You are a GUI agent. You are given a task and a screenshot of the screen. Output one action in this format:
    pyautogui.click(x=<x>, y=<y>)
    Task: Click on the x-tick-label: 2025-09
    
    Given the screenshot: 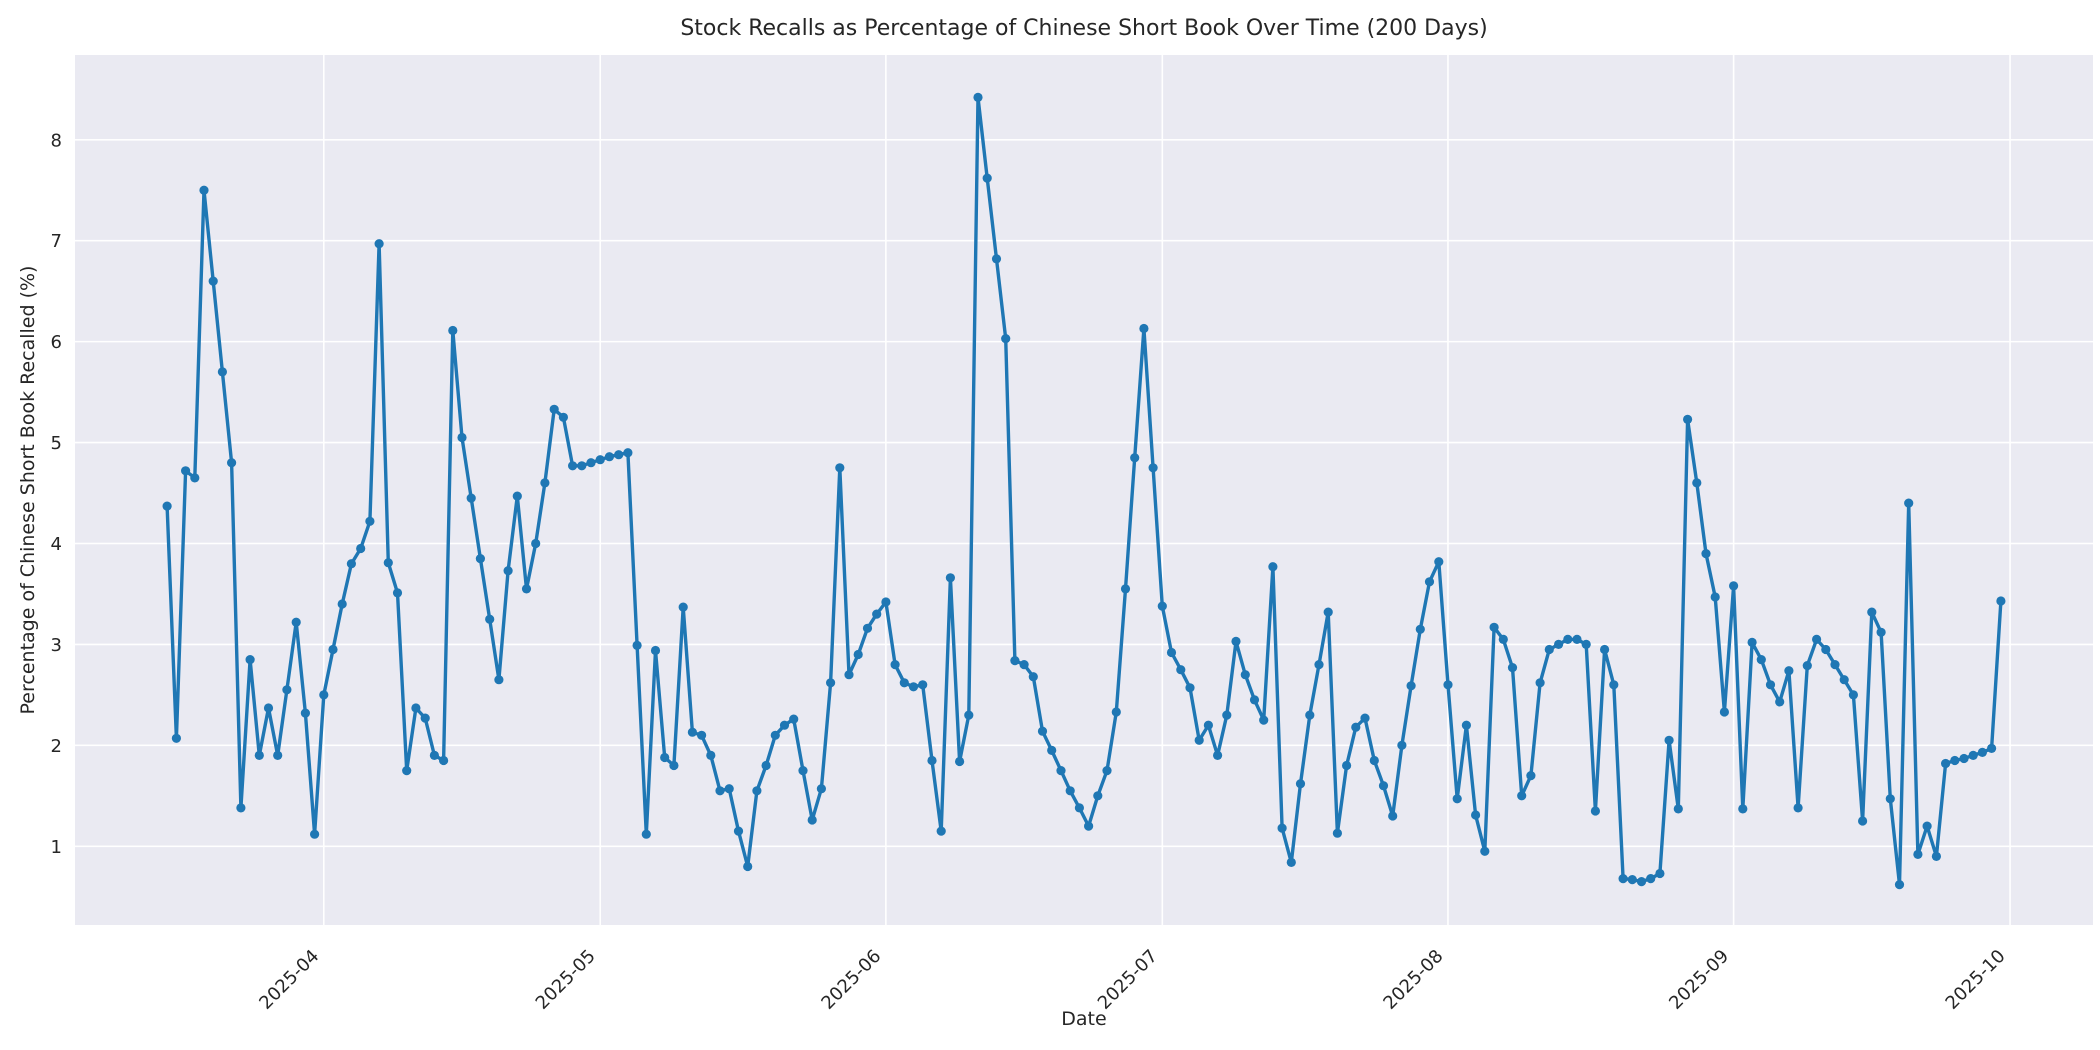 What is the action you would take?
    pyautogui.click(x=1699, y=980)
    